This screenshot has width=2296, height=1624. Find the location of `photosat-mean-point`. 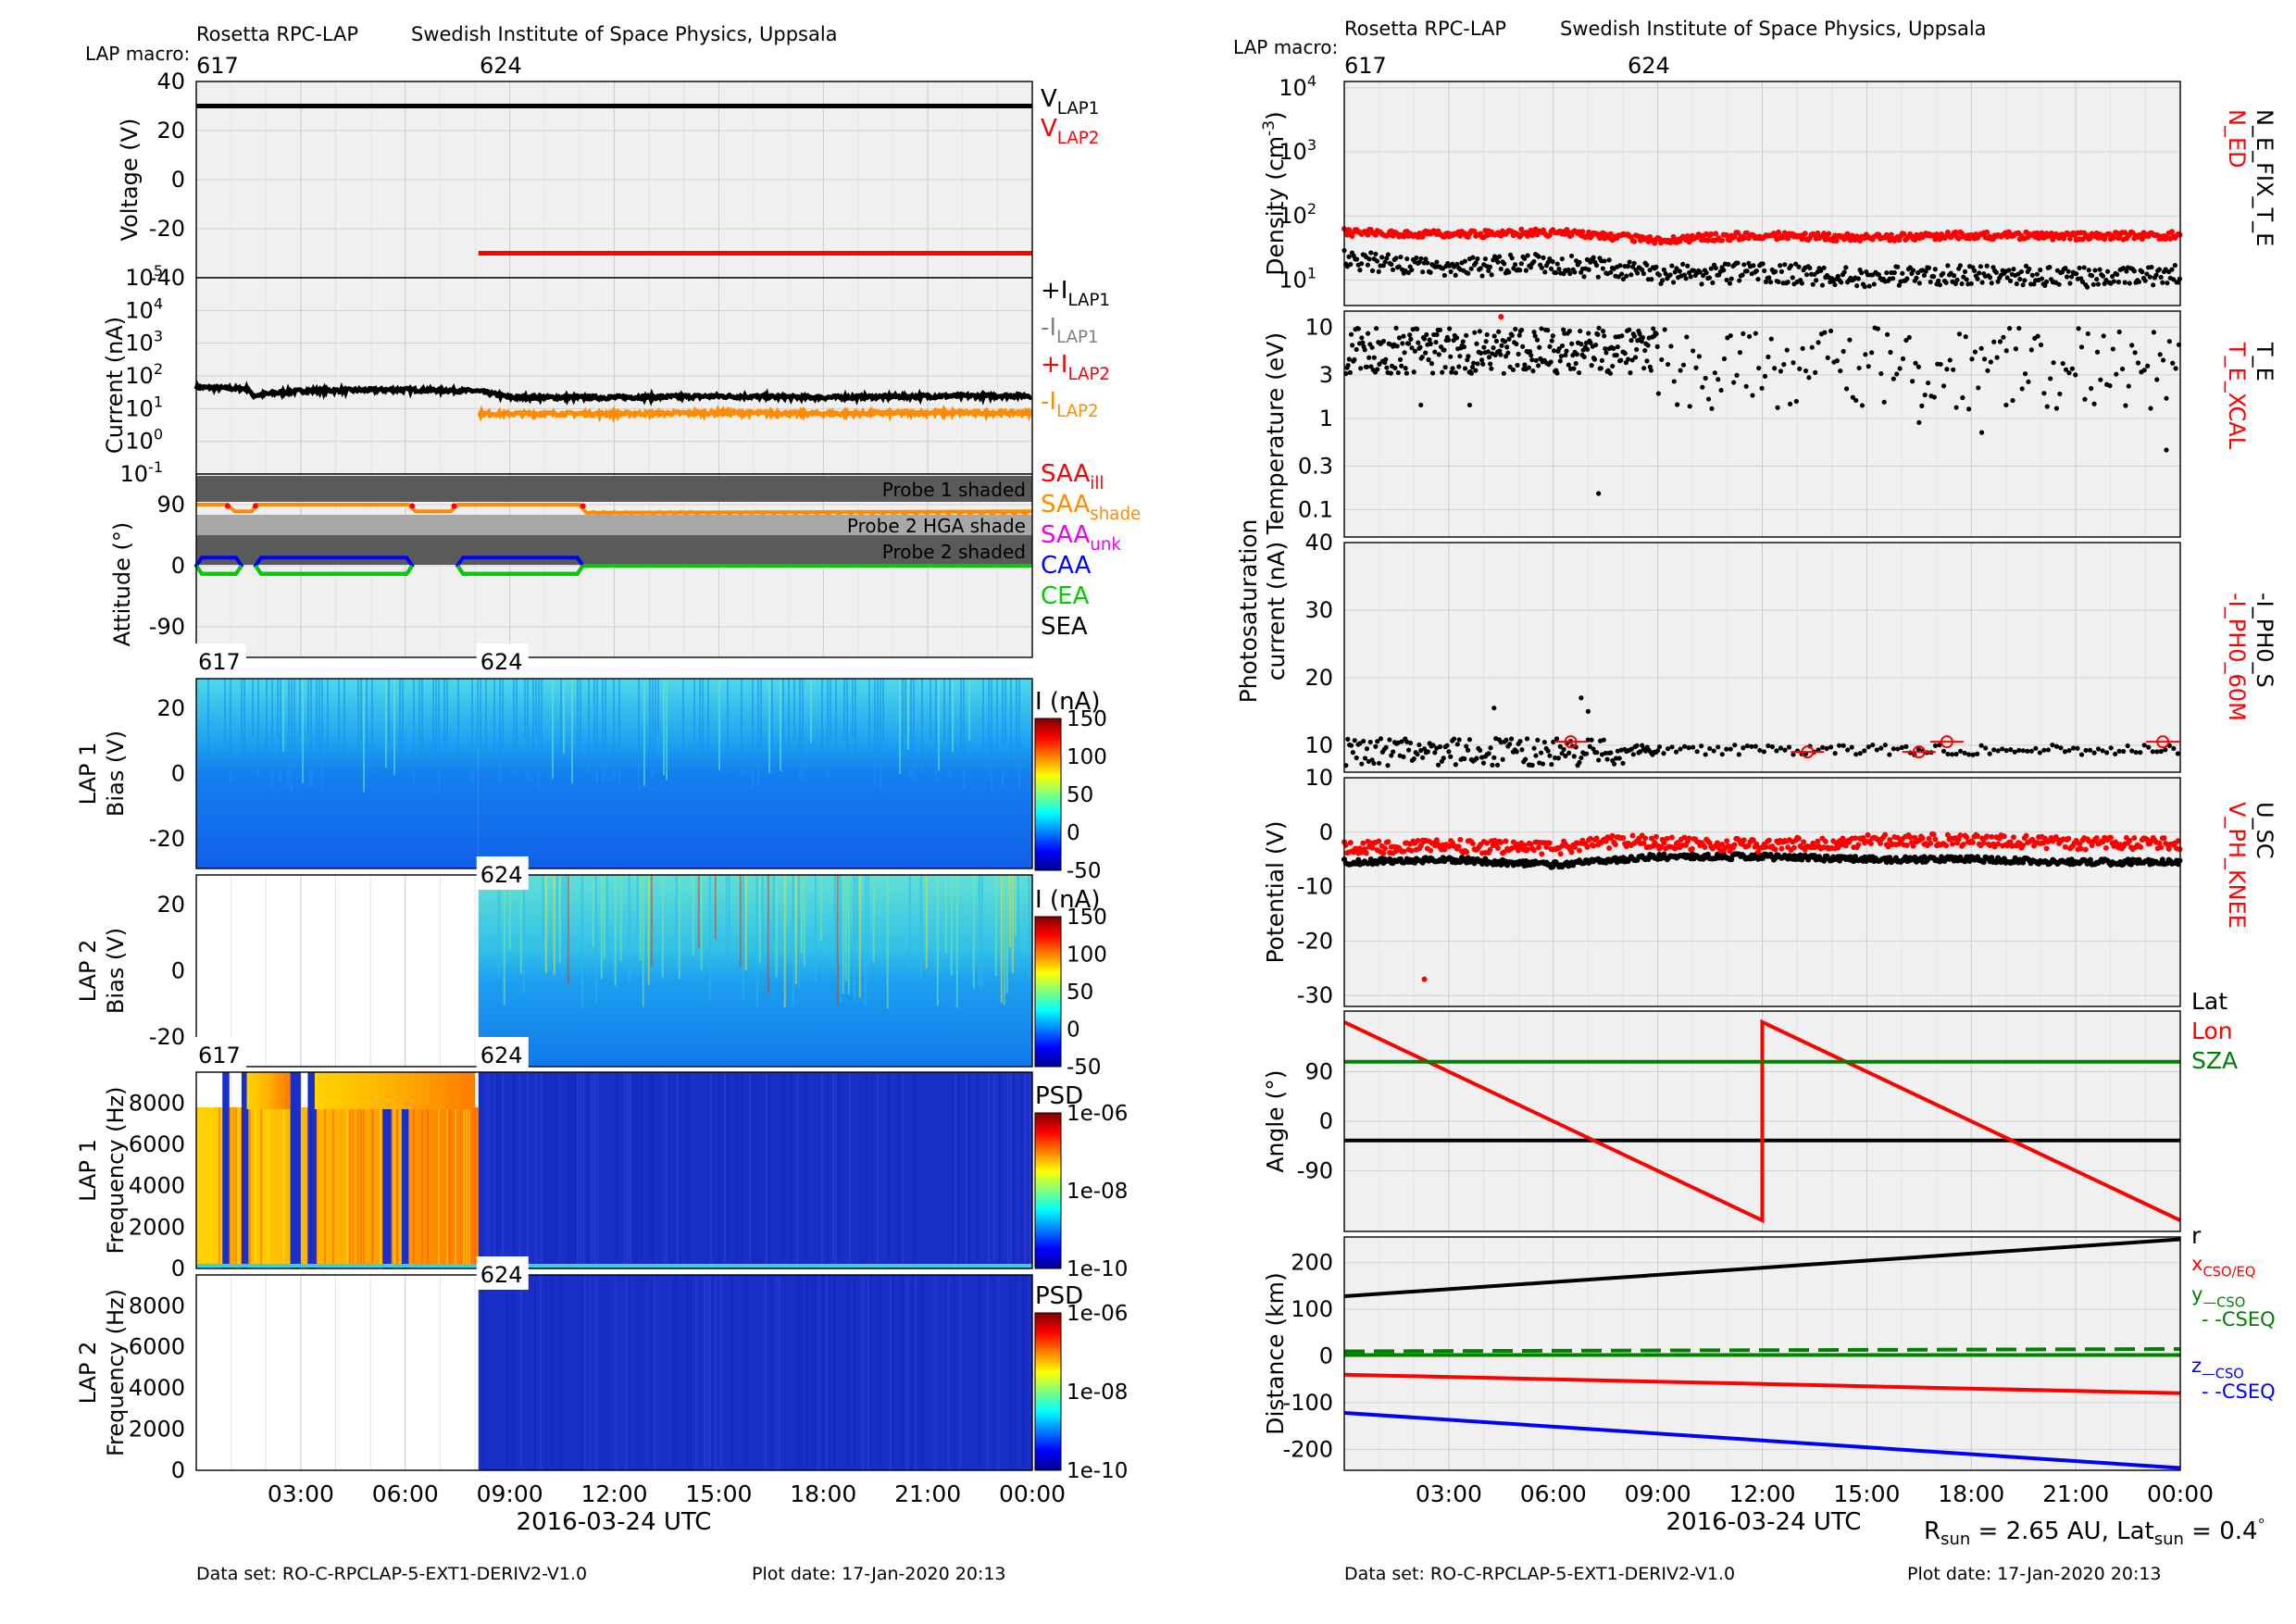

photosat-mean-point is located at coordinates (1946, 742).